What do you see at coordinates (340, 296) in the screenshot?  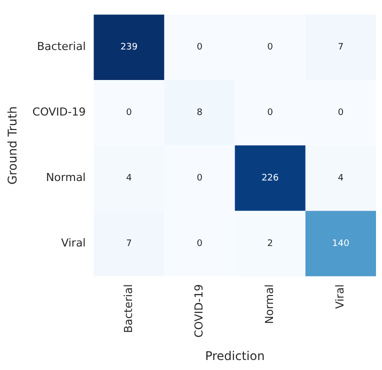 I see `x-tick-label: Viral` at bounding box center [340, 296].